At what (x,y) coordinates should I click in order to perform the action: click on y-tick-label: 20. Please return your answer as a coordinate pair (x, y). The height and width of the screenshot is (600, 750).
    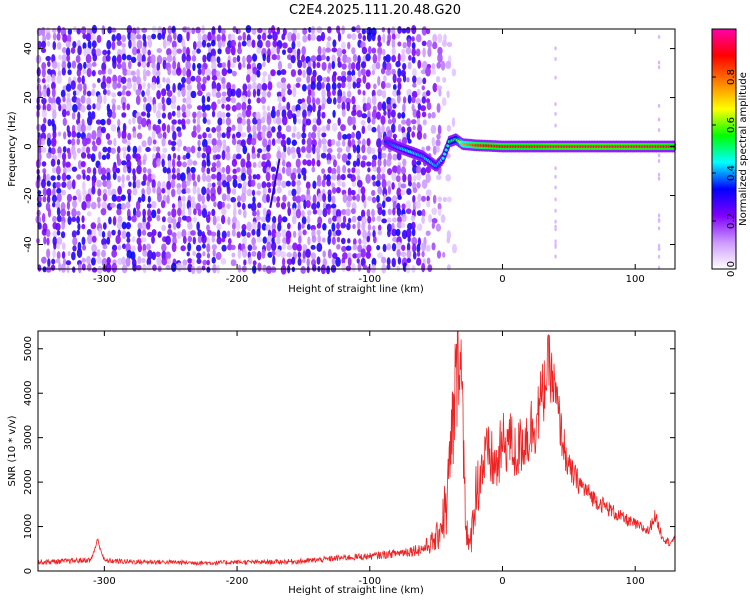
    Looking at the image, I should click on (28, 97).